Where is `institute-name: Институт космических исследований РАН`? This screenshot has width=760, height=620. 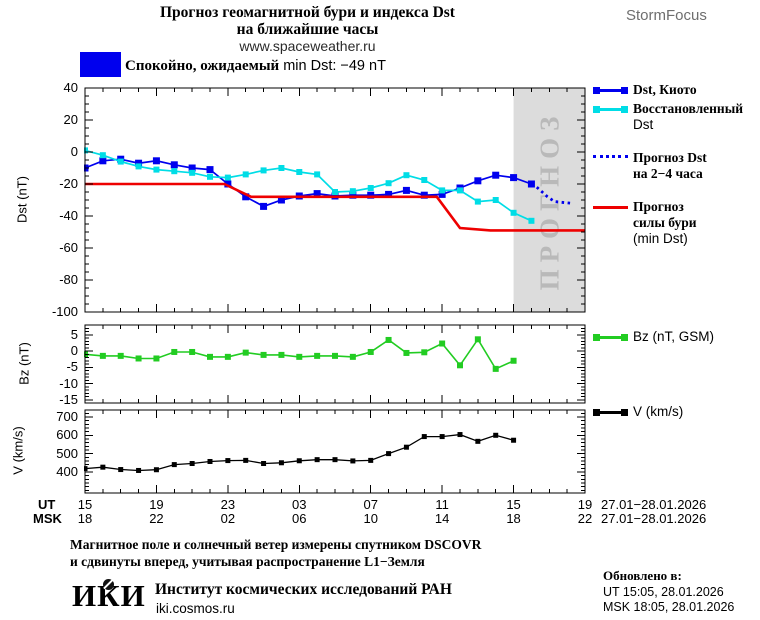
institute-name: Институт космических исследований РАН is located at coordinates (303, 589).